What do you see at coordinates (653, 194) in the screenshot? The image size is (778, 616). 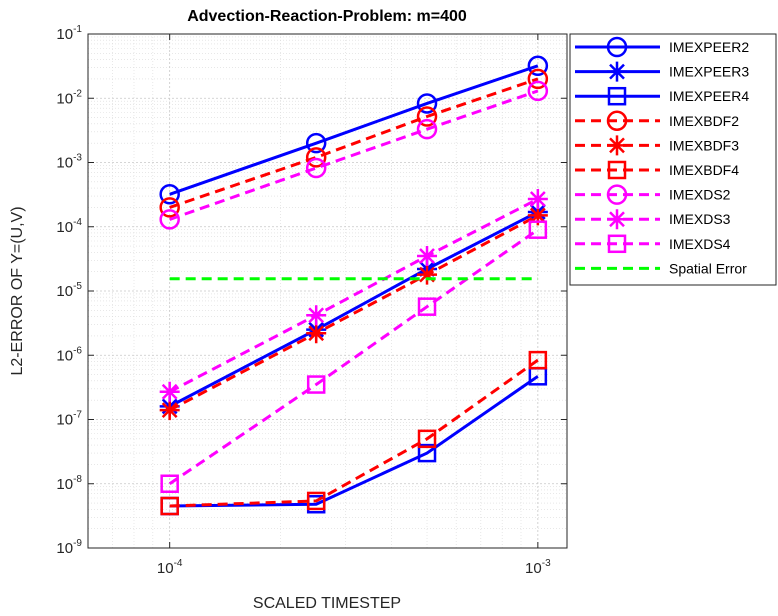 I see `legend-item: IMEXDS2` at bounding box center [653, 194].